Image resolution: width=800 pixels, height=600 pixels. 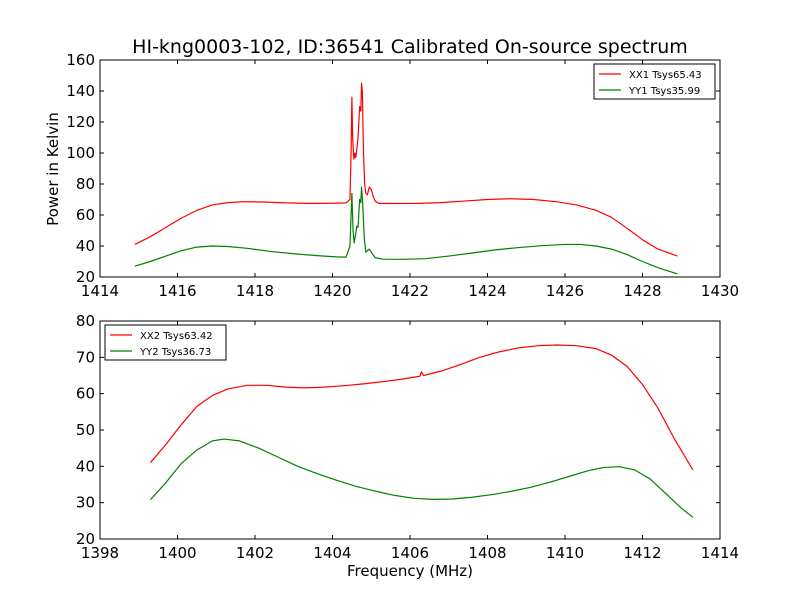 I want to click on legend-label: XX1 Tsys65.43, so click(x=665, y=75).